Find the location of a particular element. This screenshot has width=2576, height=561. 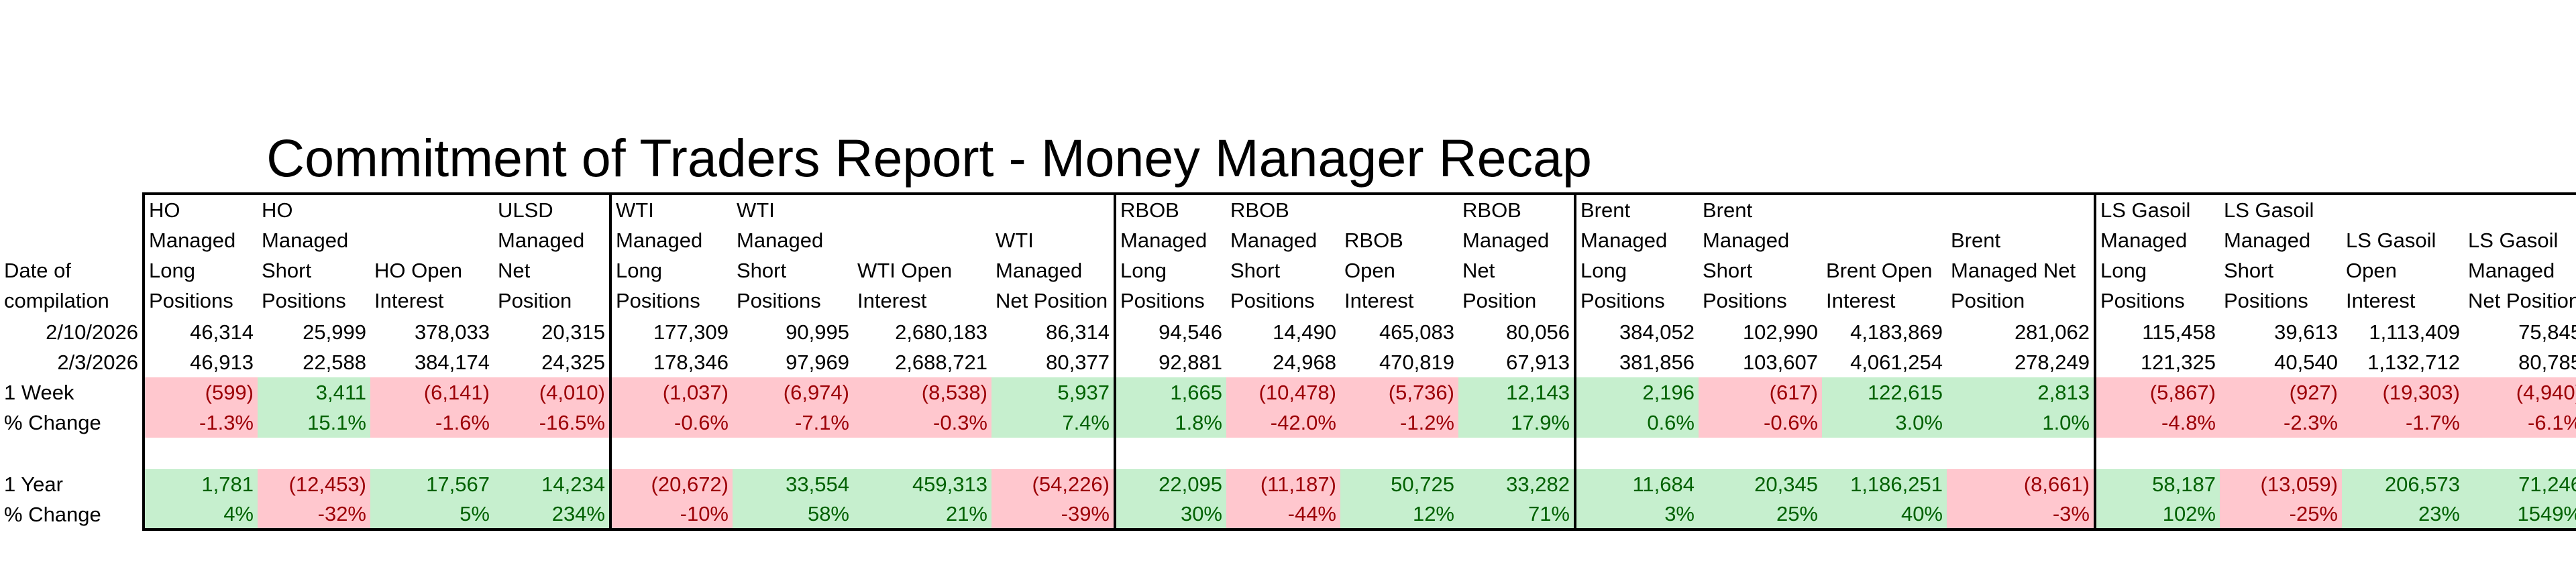

value-cell: -42.0% is located at coordinates (1283, 423).